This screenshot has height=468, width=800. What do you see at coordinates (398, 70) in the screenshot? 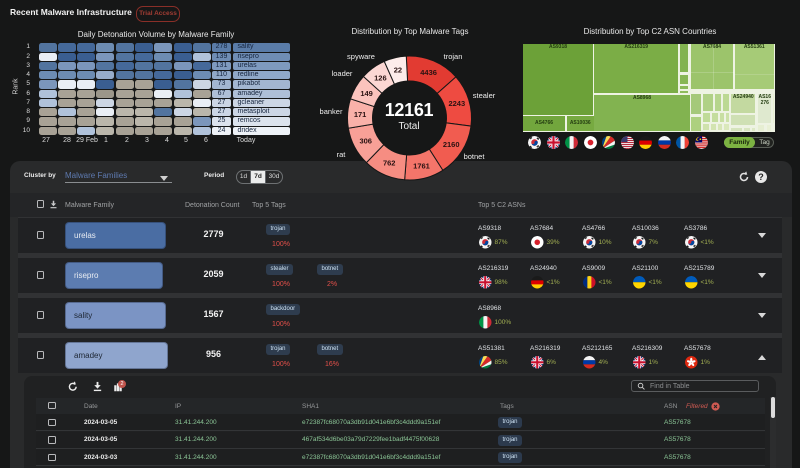
I see `svg-text: 22` at bounding box center [398, 70].